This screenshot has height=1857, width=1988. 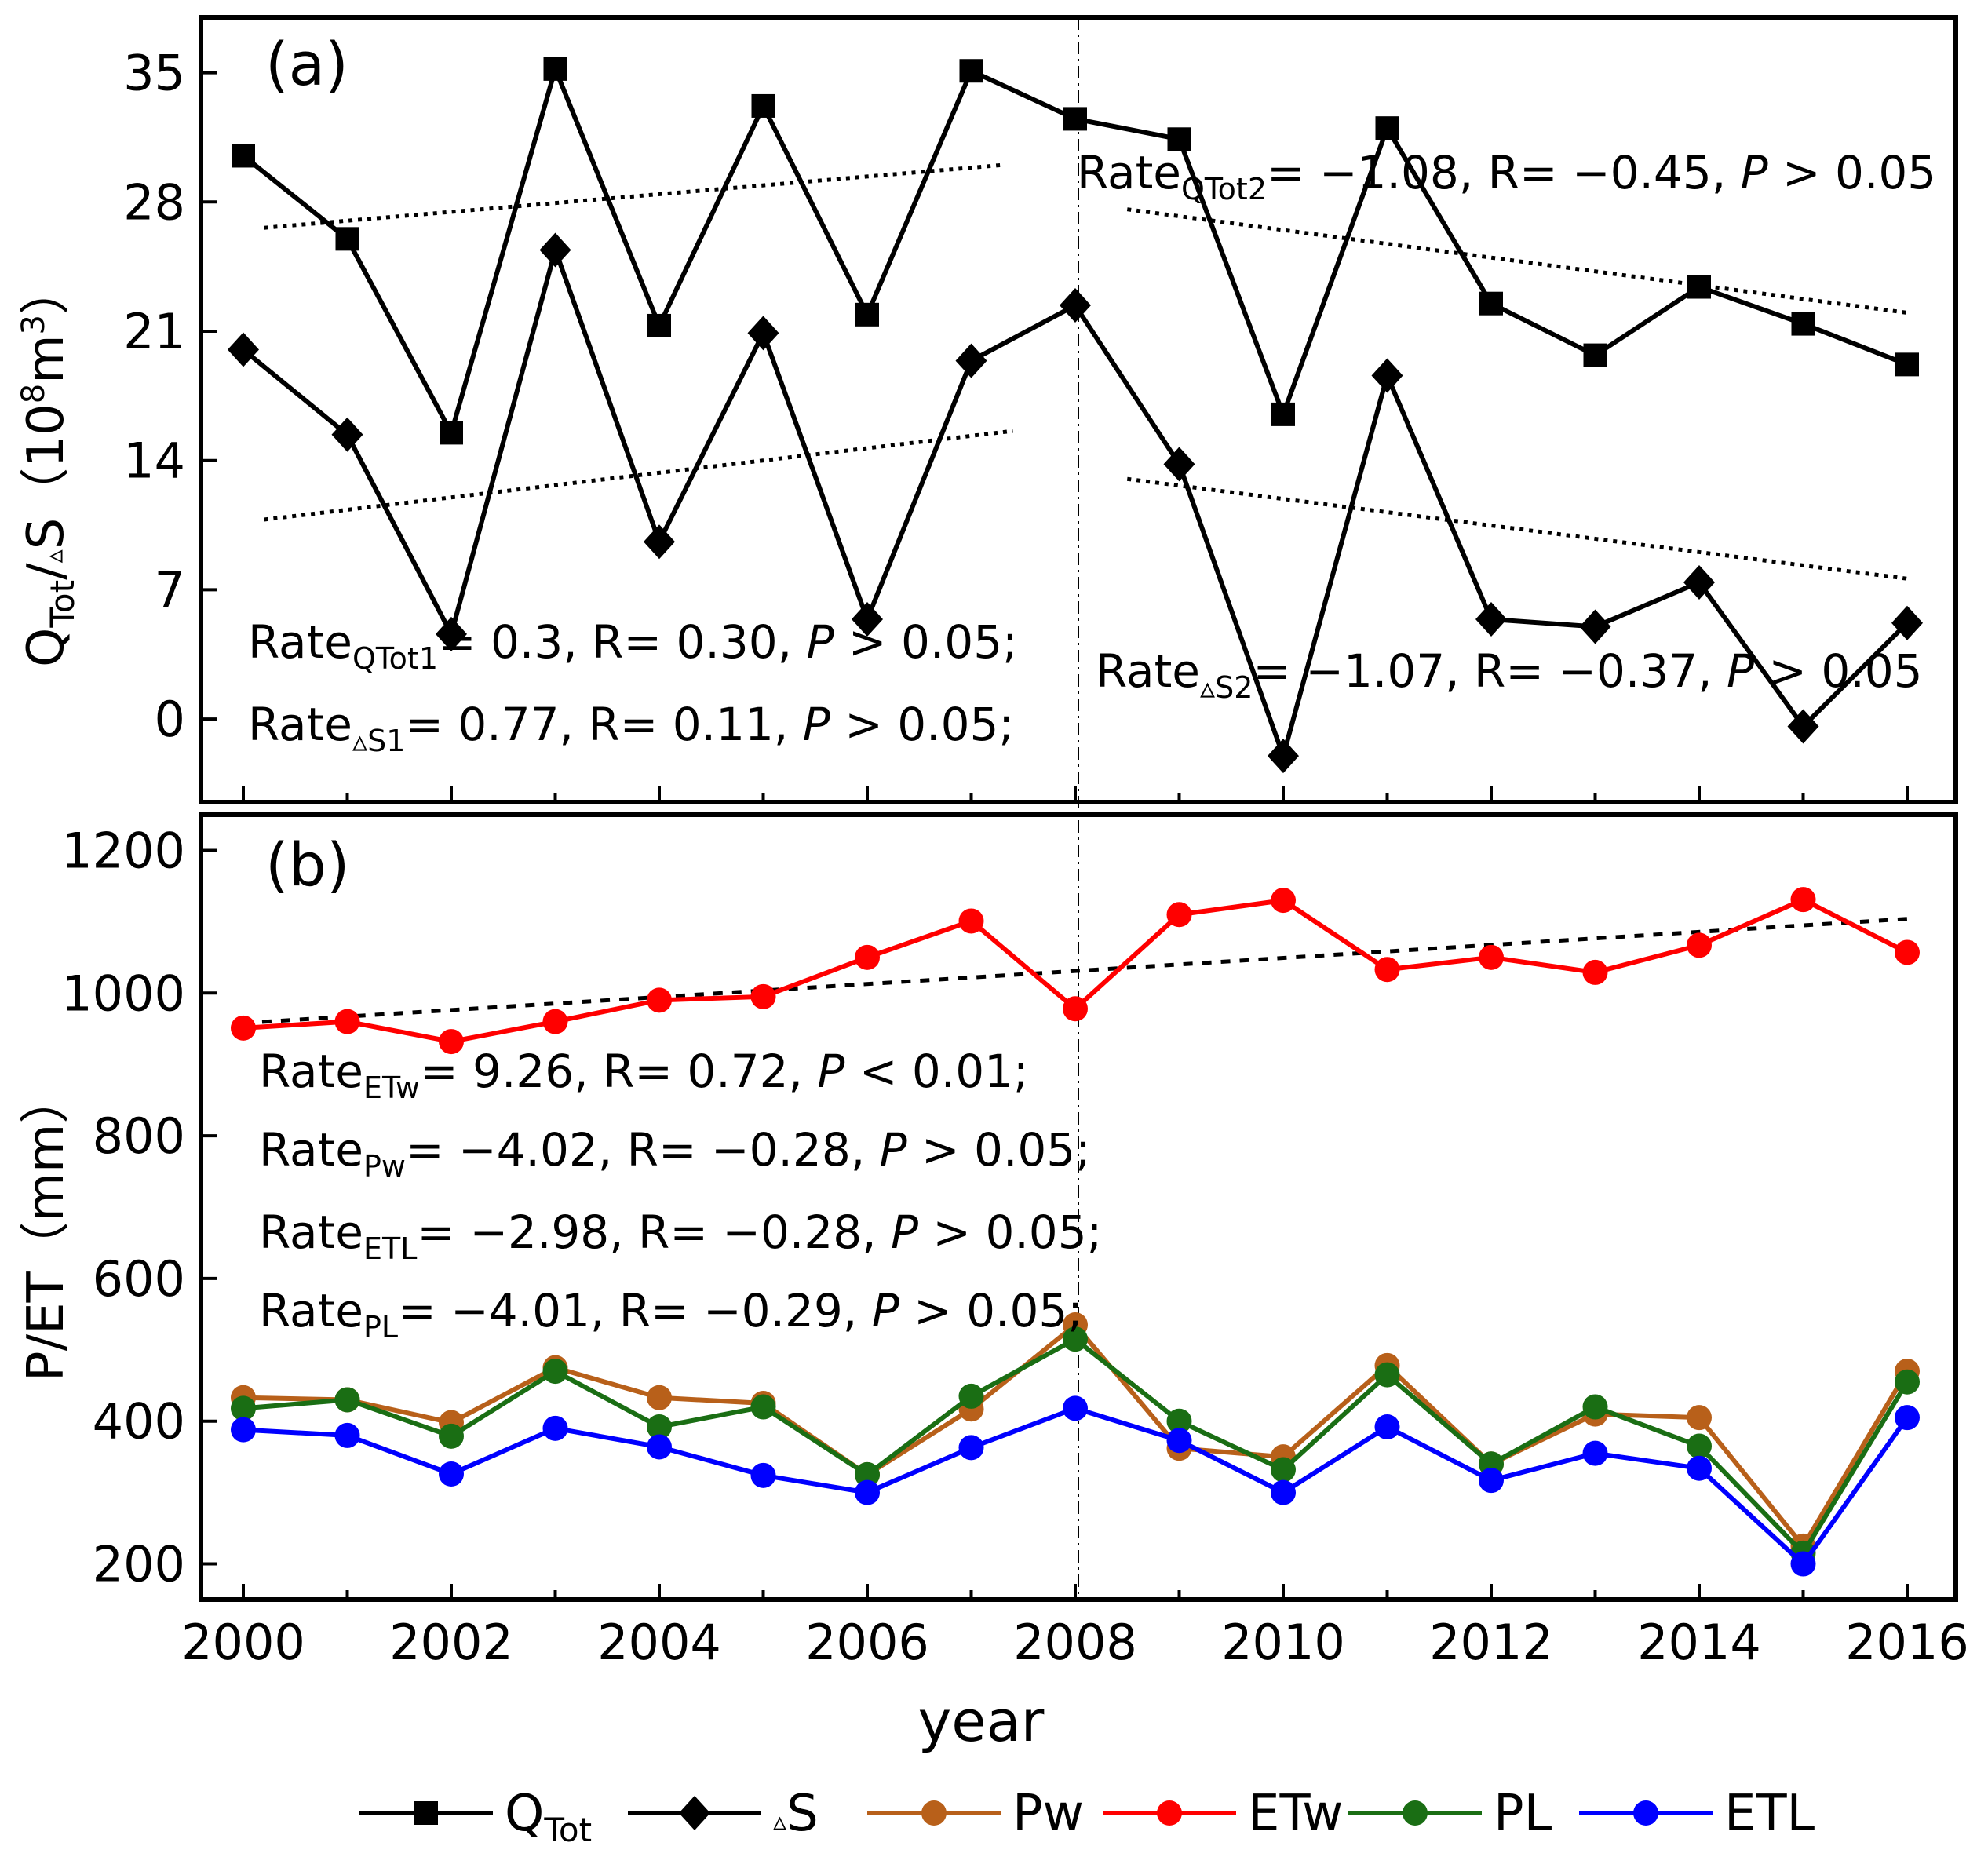 I want to click on rate-annotation: Rate▵S1= 0.77, R= 0.11, P > 0.05;, so click(x=631, y=728).